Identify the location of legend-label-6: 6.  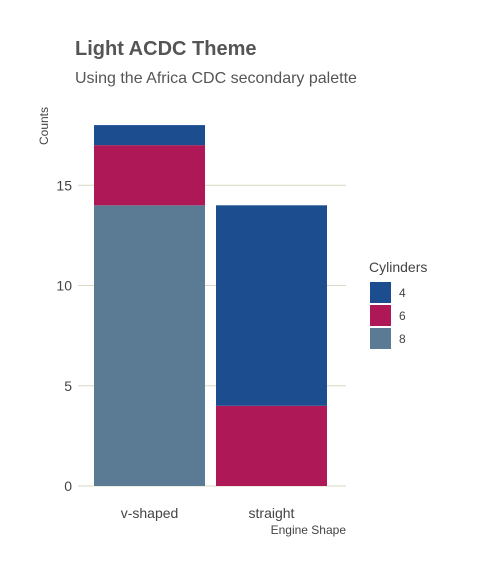
(402, 316).